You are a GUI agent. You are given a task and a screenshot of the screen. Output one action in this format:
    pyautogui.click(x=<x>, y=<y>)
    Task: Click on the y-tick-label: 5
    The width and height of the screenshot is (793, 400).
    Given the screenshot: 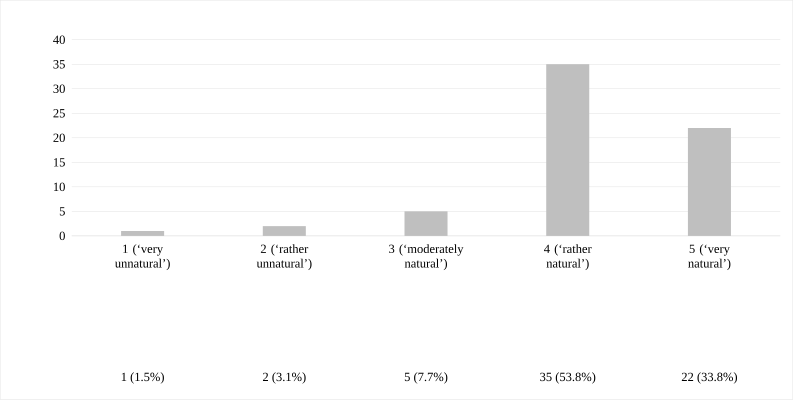 What is the action you would take?
    pyautogui.click(x=62, y=211)
    